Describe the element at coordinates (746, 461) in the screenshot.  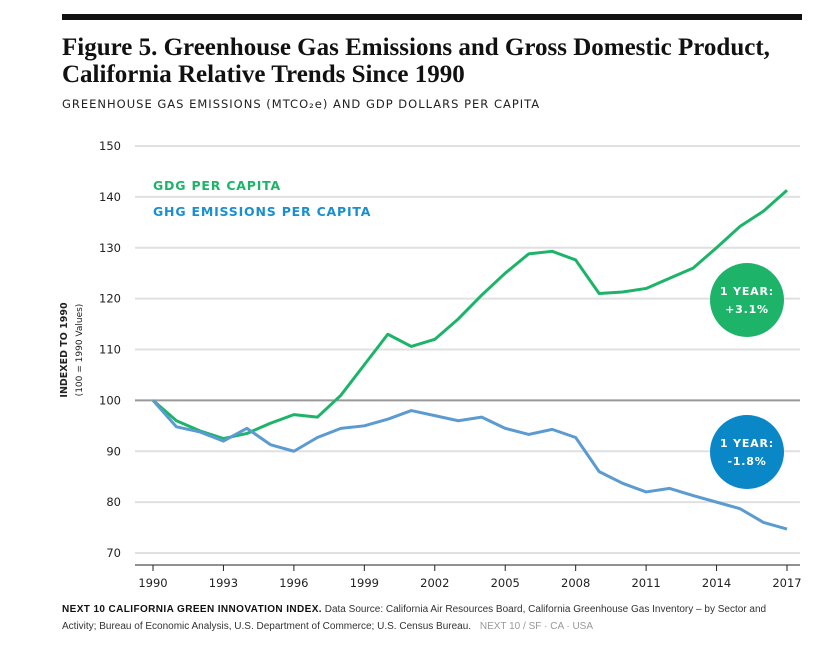
I see `annotation-value: -1.8%` at that location.